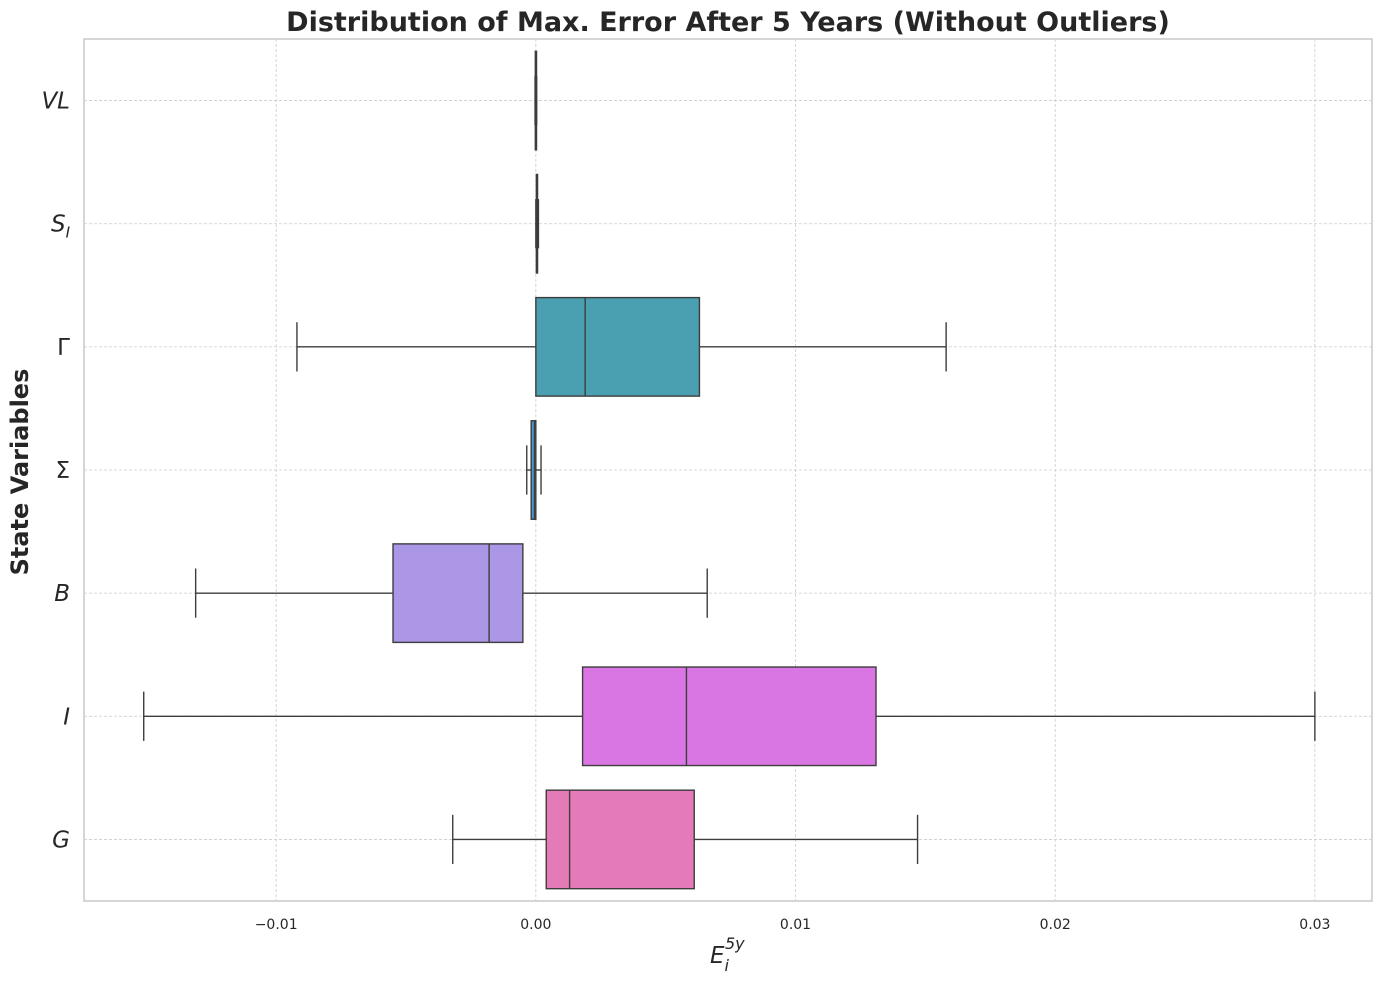 This screenshot has height=983, width=1384. I want to click on x-axis-ticks: −0.01 0.00 0.01 0.02 0.03, so click(793, 925).